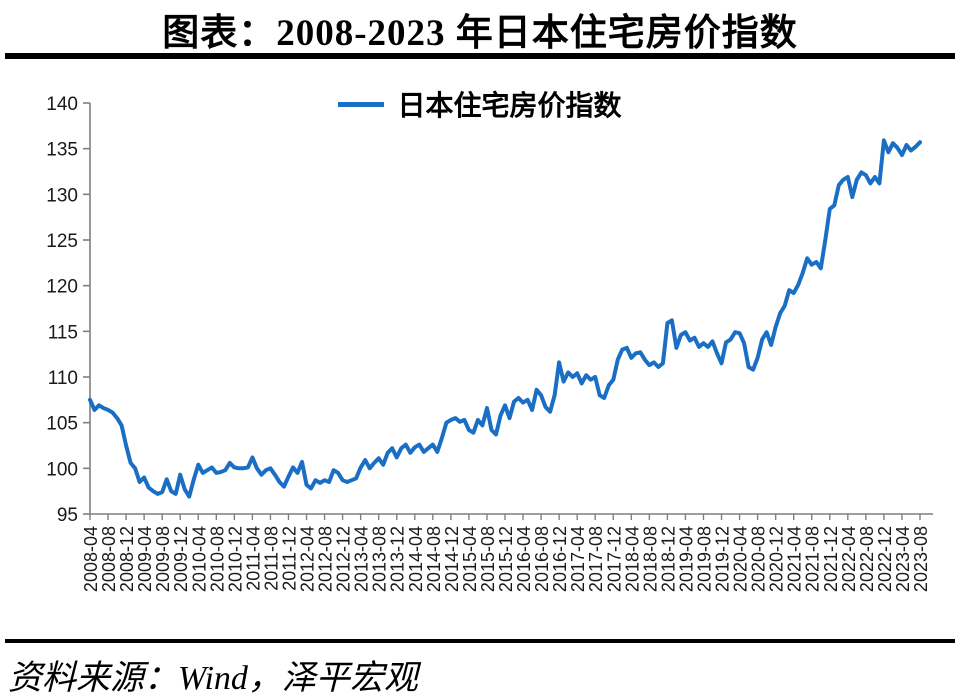  I want to click on x-tick-label: 2022-04, so click(849, 559).